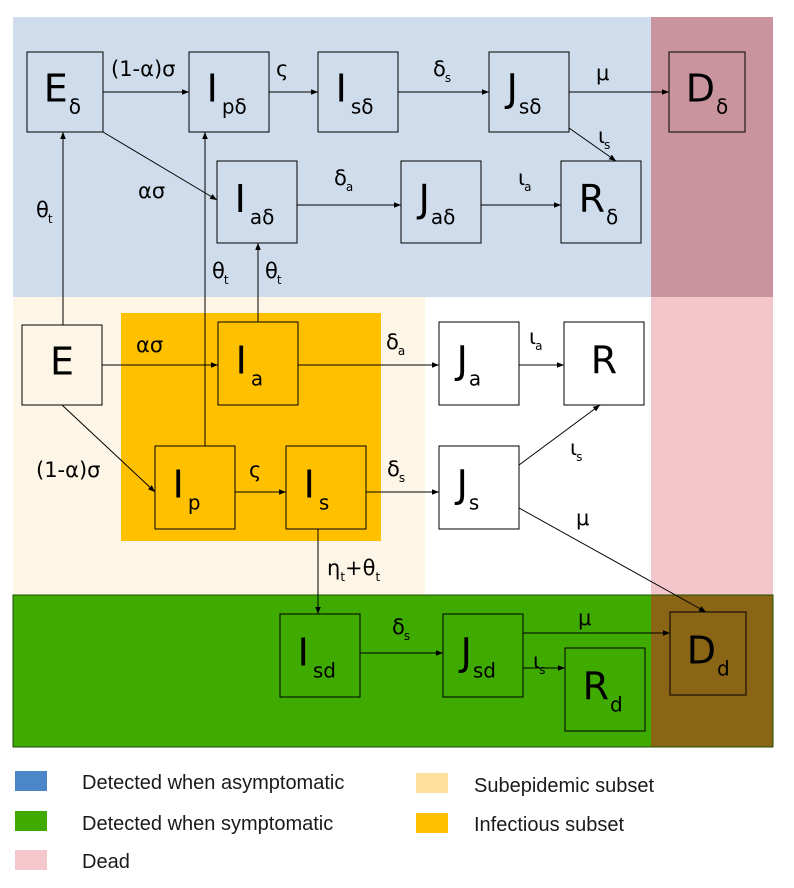 The width and height of the screenshot is (794, 888). I want to click on legend-item-asymptomatic: Detected when asymptomatic, so click(179, 782).